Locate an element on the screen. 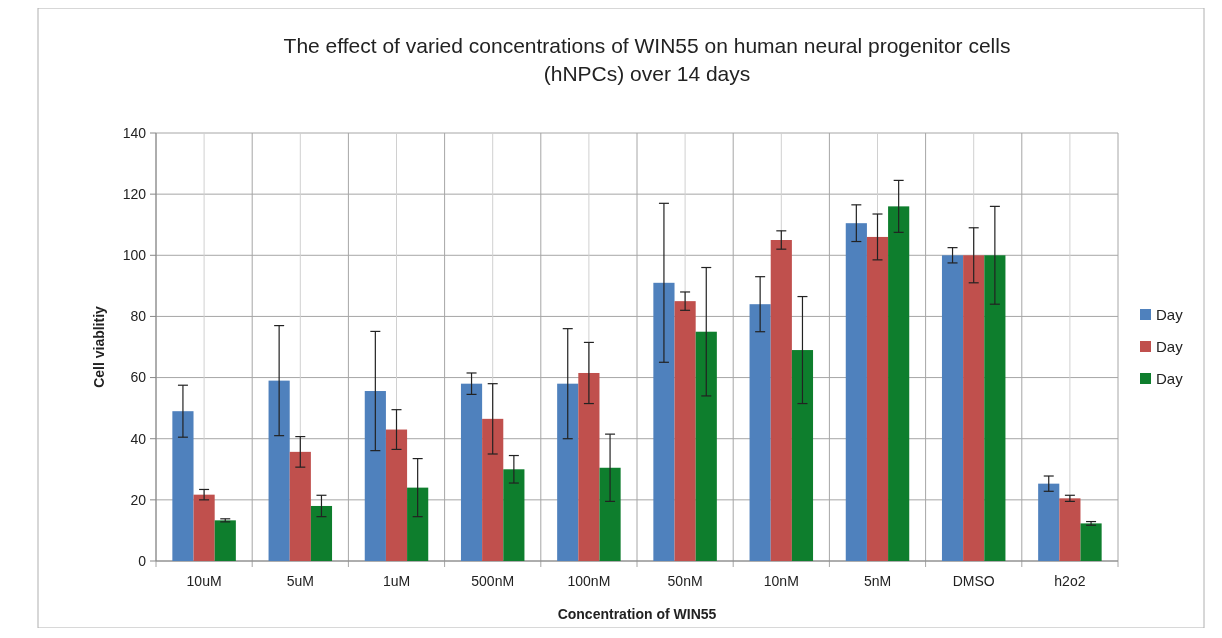 This screenshot has width=1222, height=638. y-tick-label: 20 is located at coordinates (138, 499).